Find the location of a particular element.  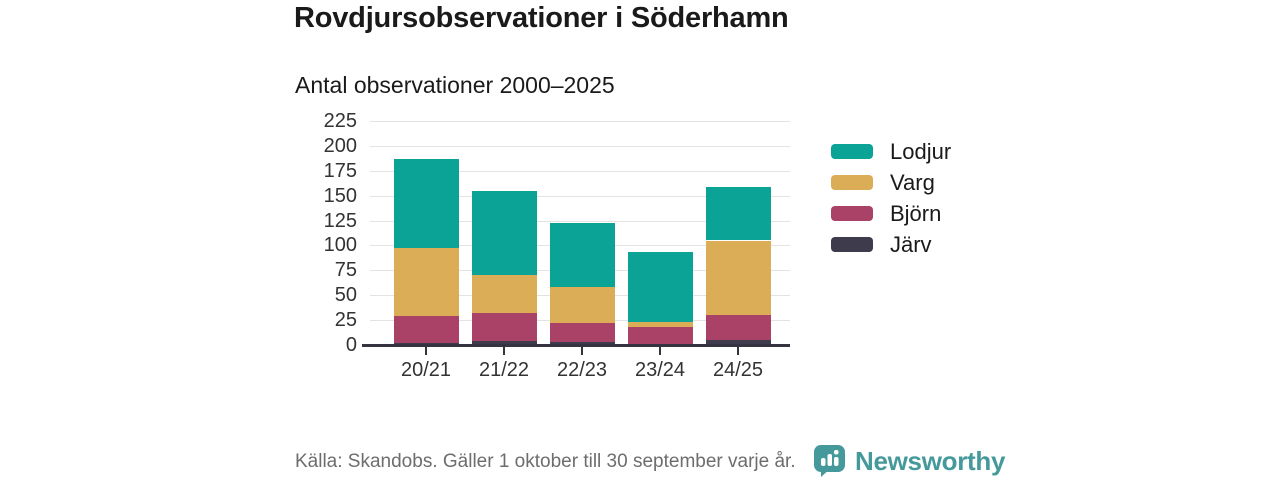

brand-lockup: Newsworthy is located at coordinates (909, 461).